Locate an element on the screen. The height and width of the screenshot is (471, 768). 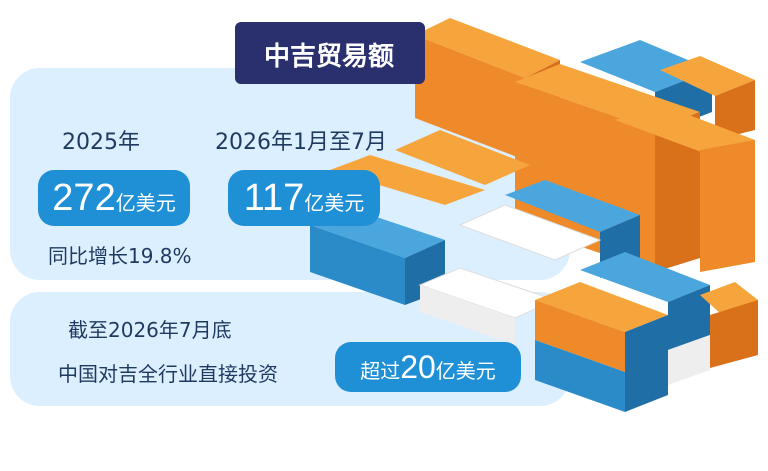
value-pill: 117 亿美元 is located at coordinates (304, 198).